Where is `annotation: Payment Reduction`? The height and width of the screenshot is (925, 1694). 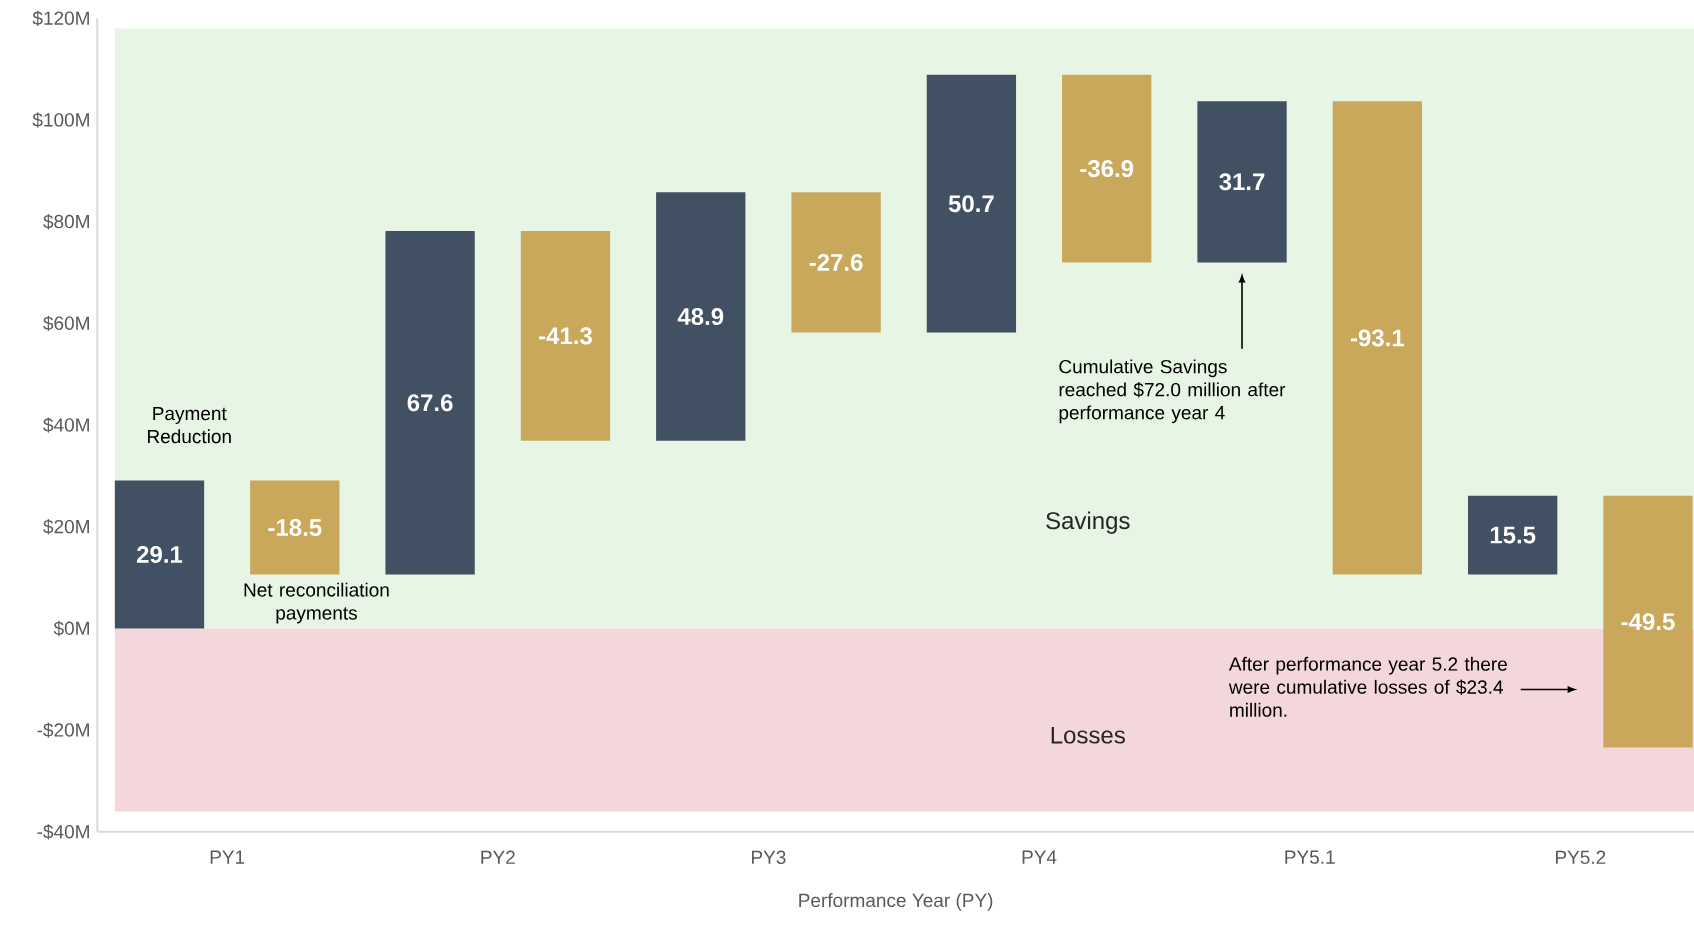
annotation: Payment Reduction is located at coordinates (189, 425).